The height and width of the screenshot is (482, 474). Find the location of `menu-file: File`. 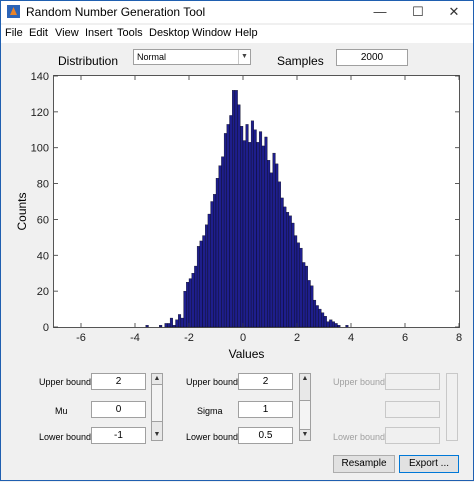

menu-file: File is located at coordinates (14, 33).